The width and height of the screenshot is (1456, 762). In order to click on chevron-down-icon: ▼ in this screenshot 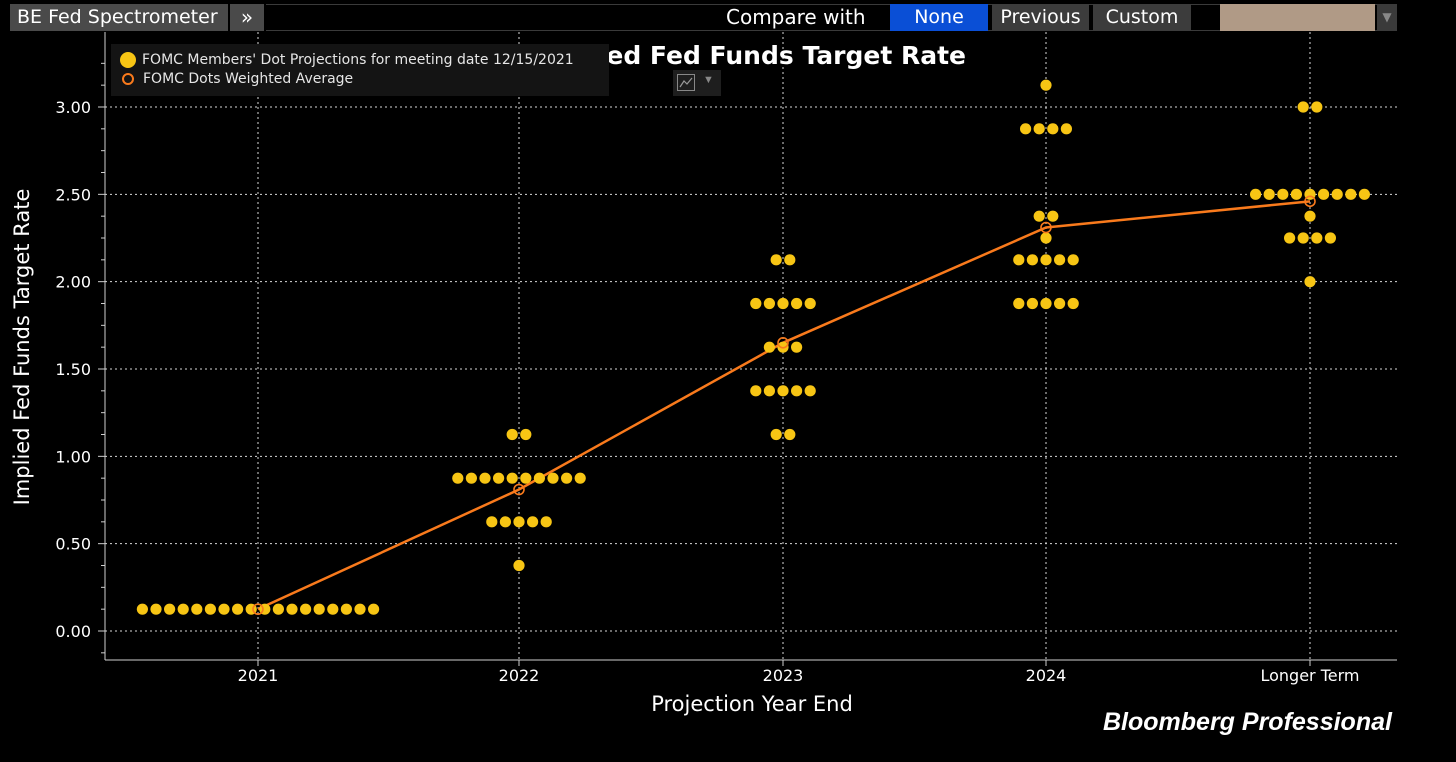, I will do `click(1387, 17)`.